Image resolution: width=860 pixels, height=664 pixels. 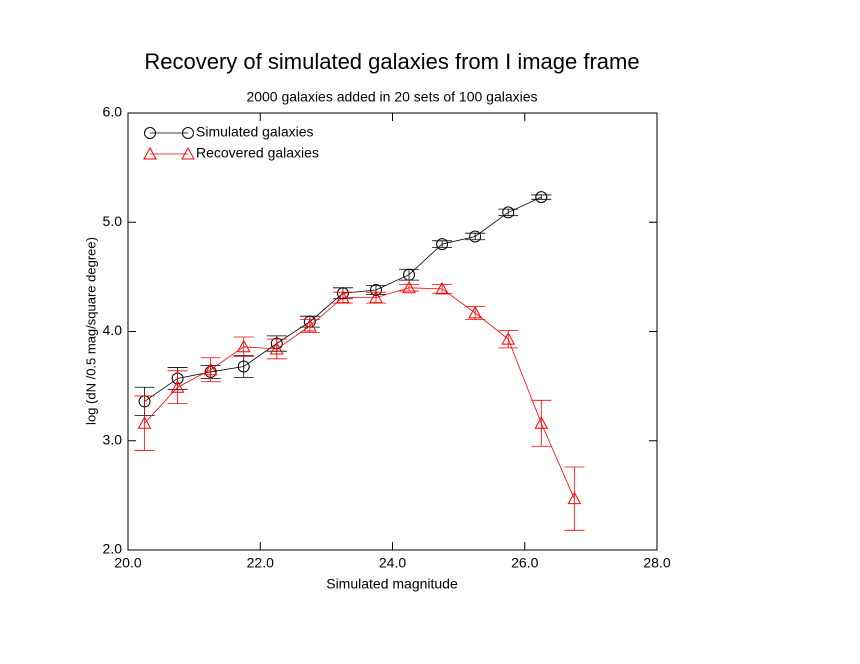 What do you see at coordinates (255, 132) in the screenshot?
I see `legend-label: Simulated galaxies` at bounding box center [255, 132].